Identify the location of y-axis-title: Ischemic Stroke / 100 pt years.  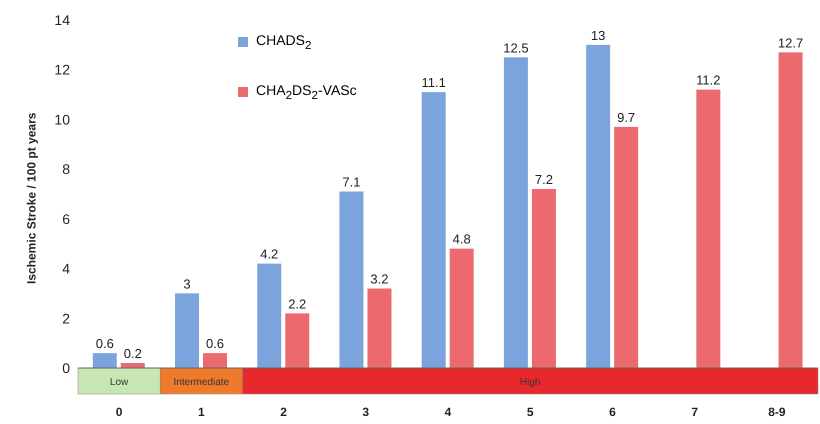
(31, 198).